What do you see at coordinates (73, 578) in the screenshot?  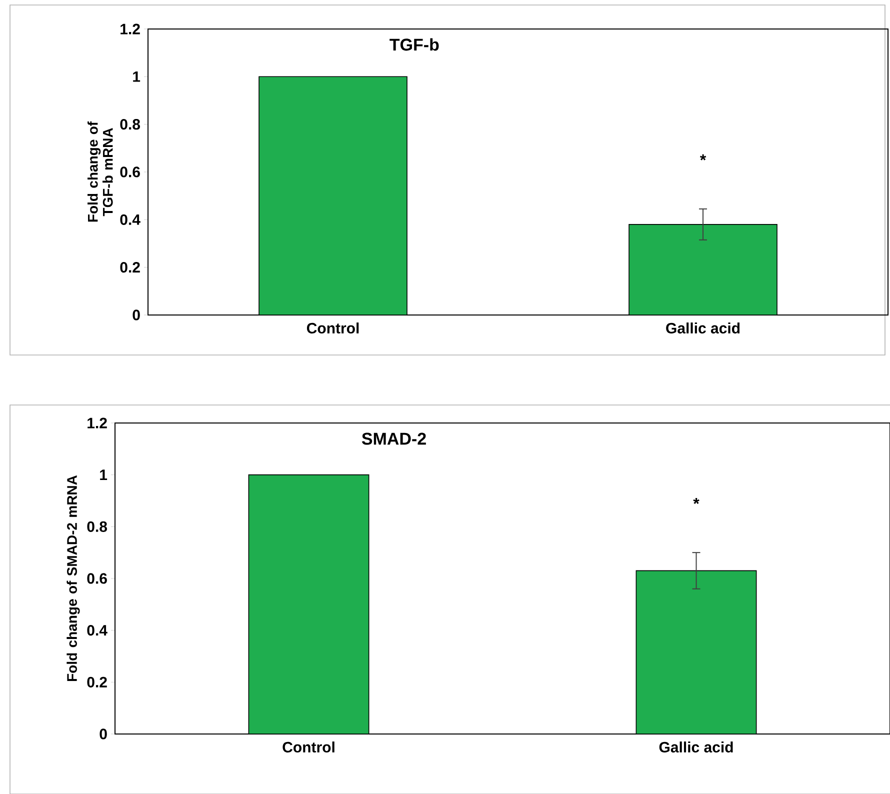 I see `y-axis-title: Fold change of SMAD-2 mRNA` at bounding box center [73, 578].